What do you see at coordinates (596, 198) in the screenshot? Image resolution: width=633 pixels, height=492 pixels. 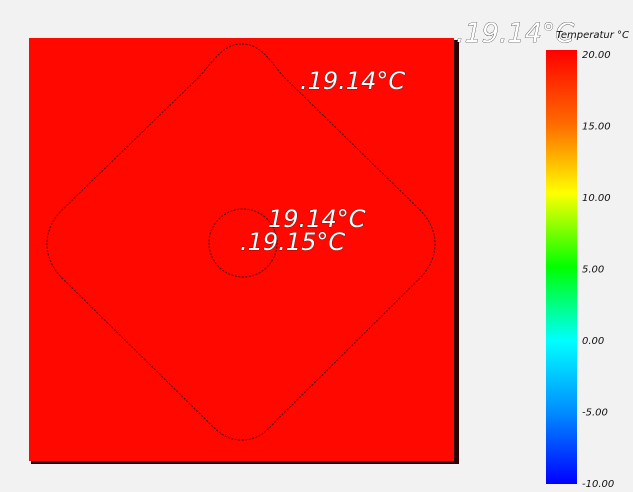 I see `colorbar-tick-label: 10.00` at bounding box center [596, 198].